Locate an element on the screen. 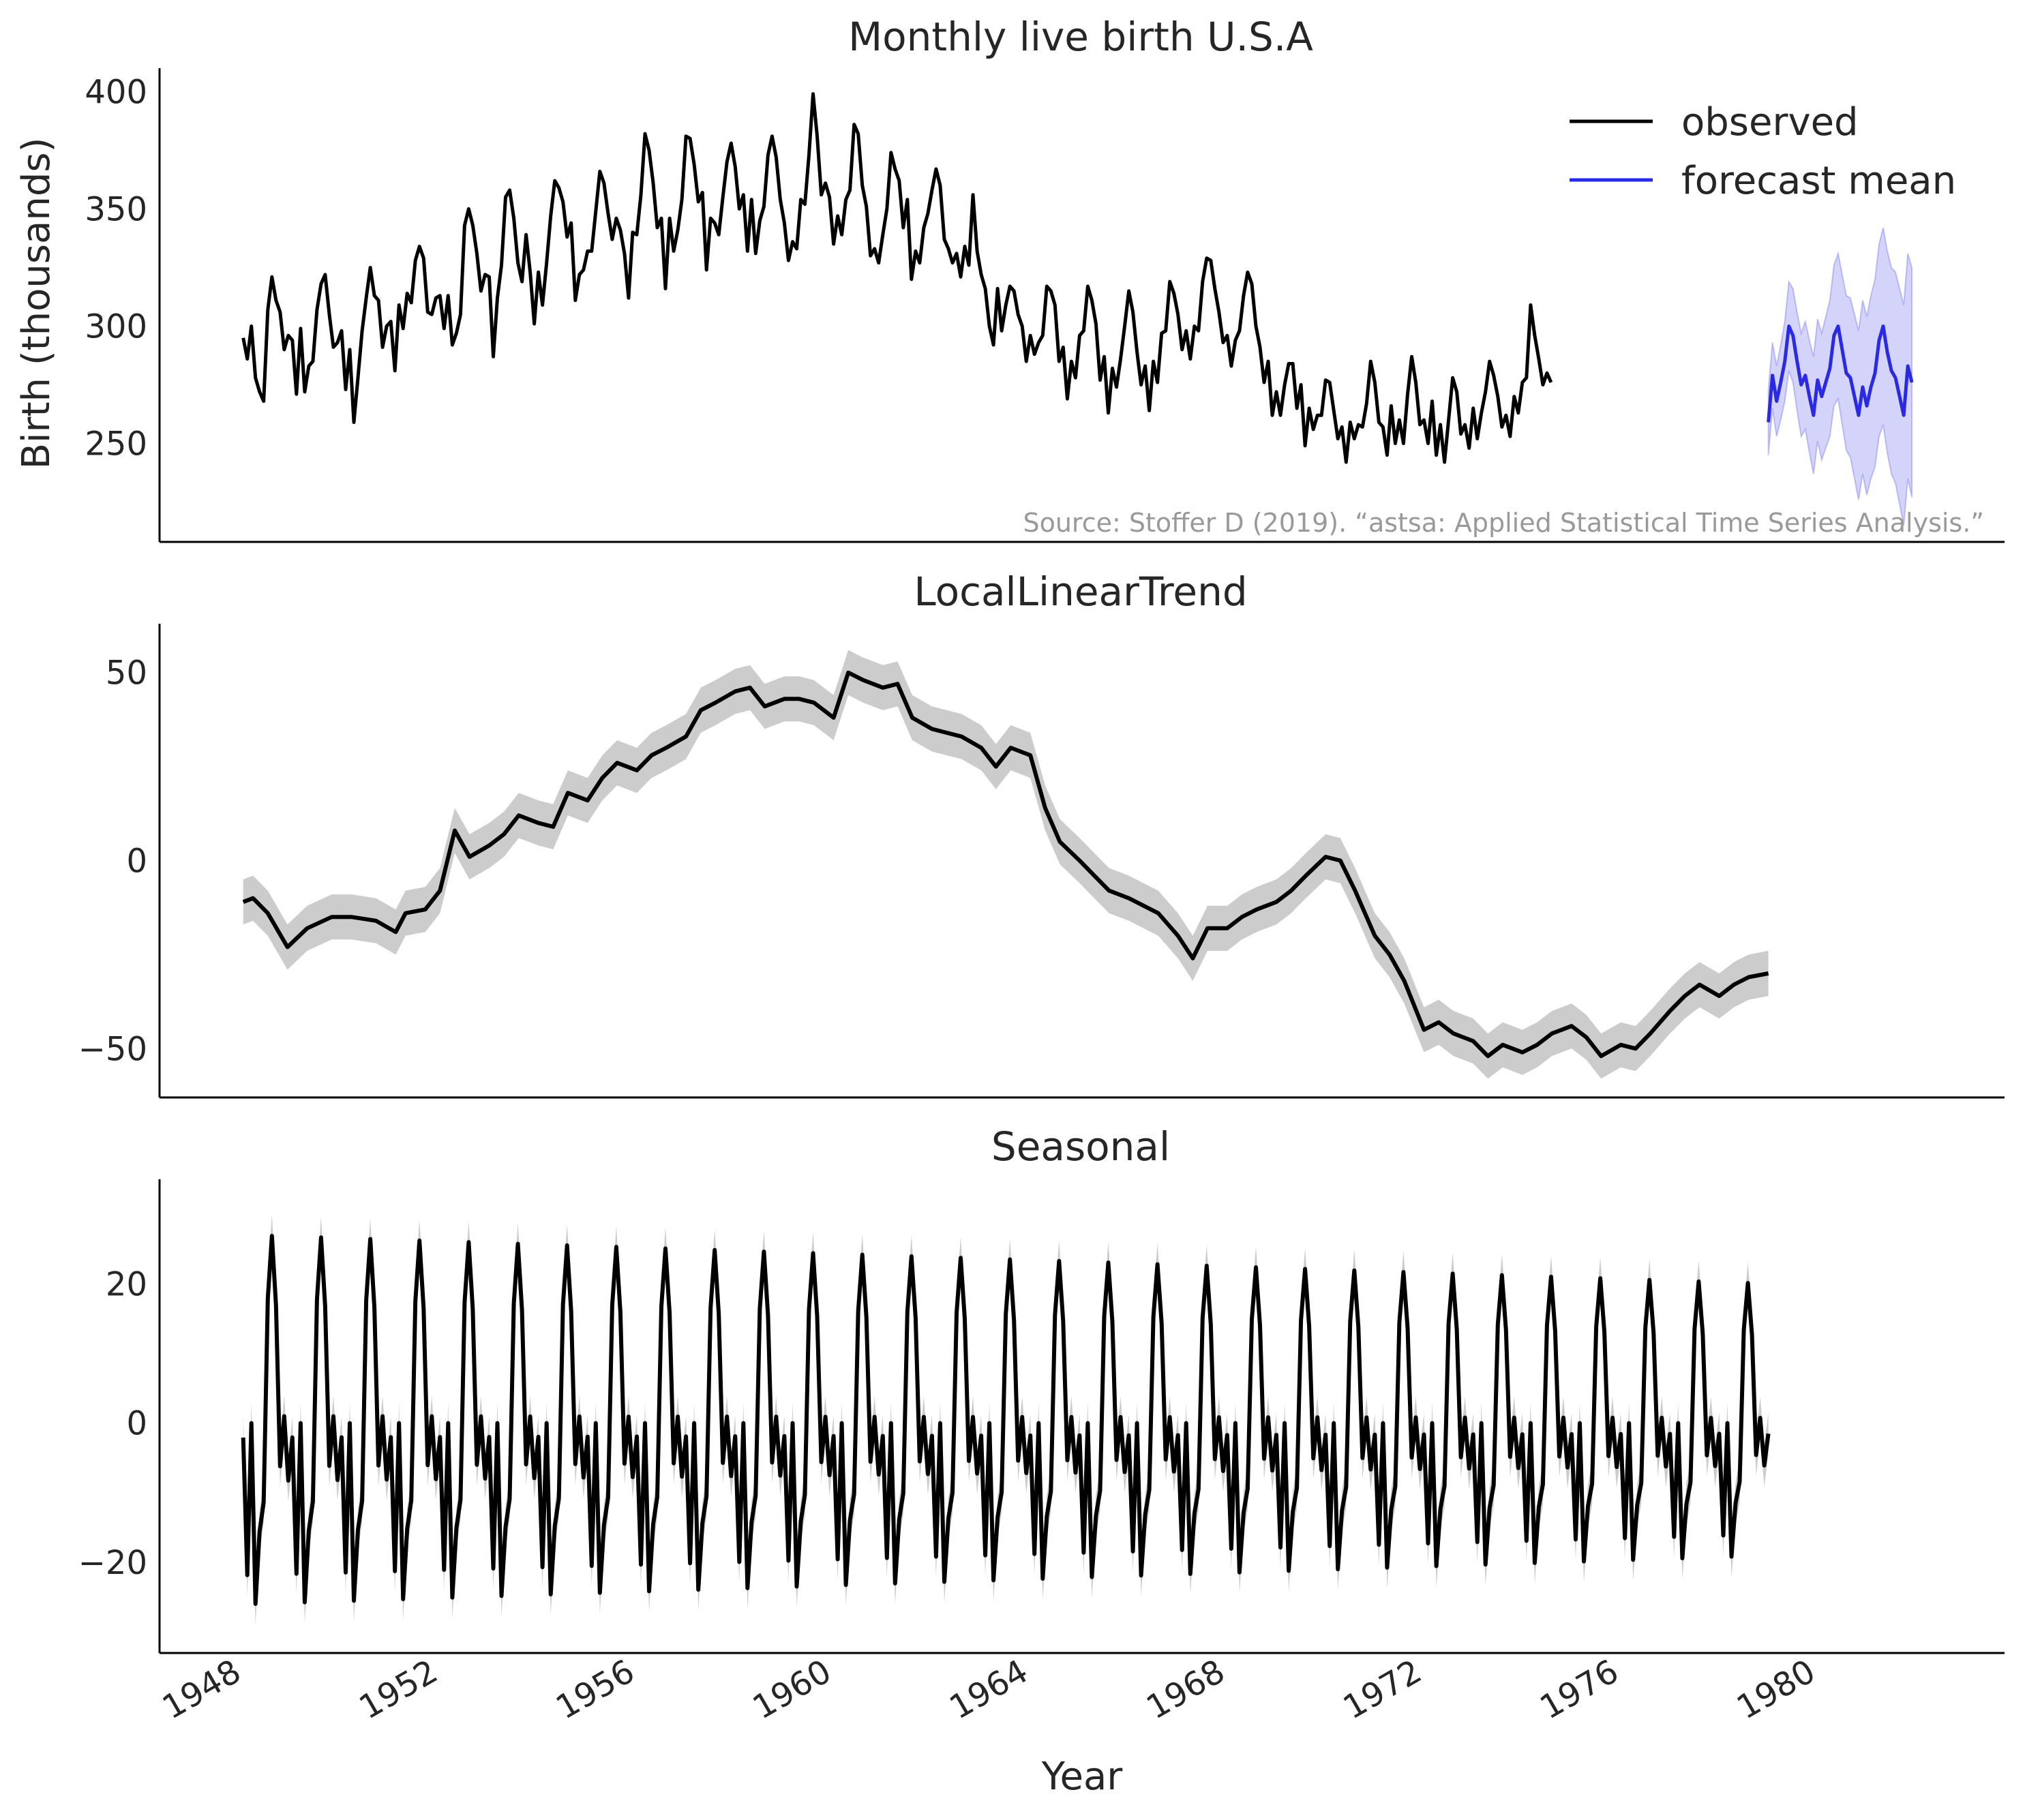 The width and height of the screenshot is (2025, 1820). y-axis-label: Birth (thousands) is located at coordinates (36, 304).